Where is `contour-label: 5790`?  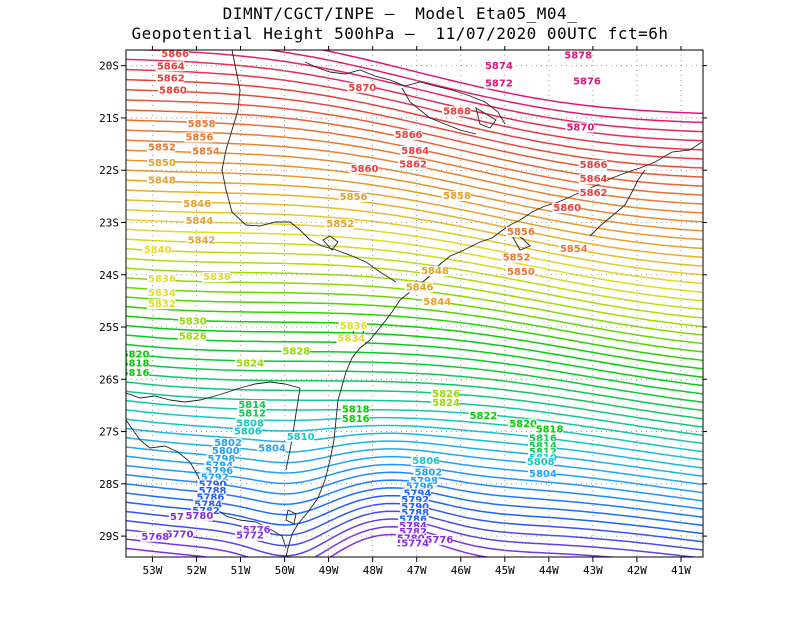
contour-label: 5790 is located at coordinates (415, 507).